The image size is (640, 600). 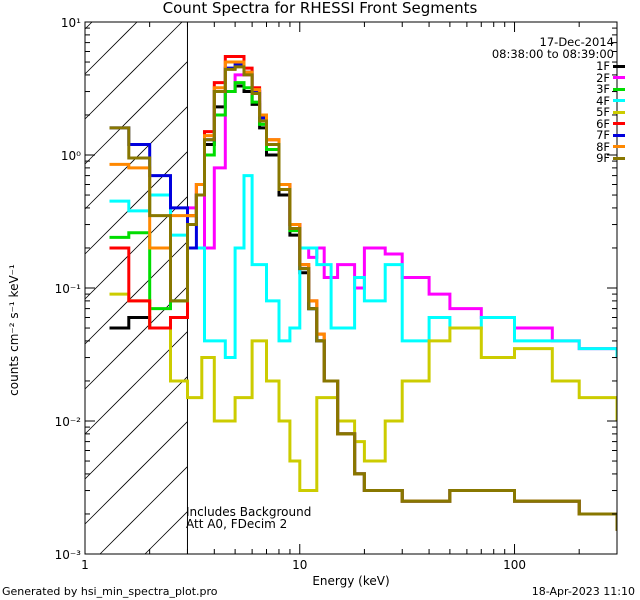 I want to click on legend-item-2F: 2F, so click(x=610, y=77).